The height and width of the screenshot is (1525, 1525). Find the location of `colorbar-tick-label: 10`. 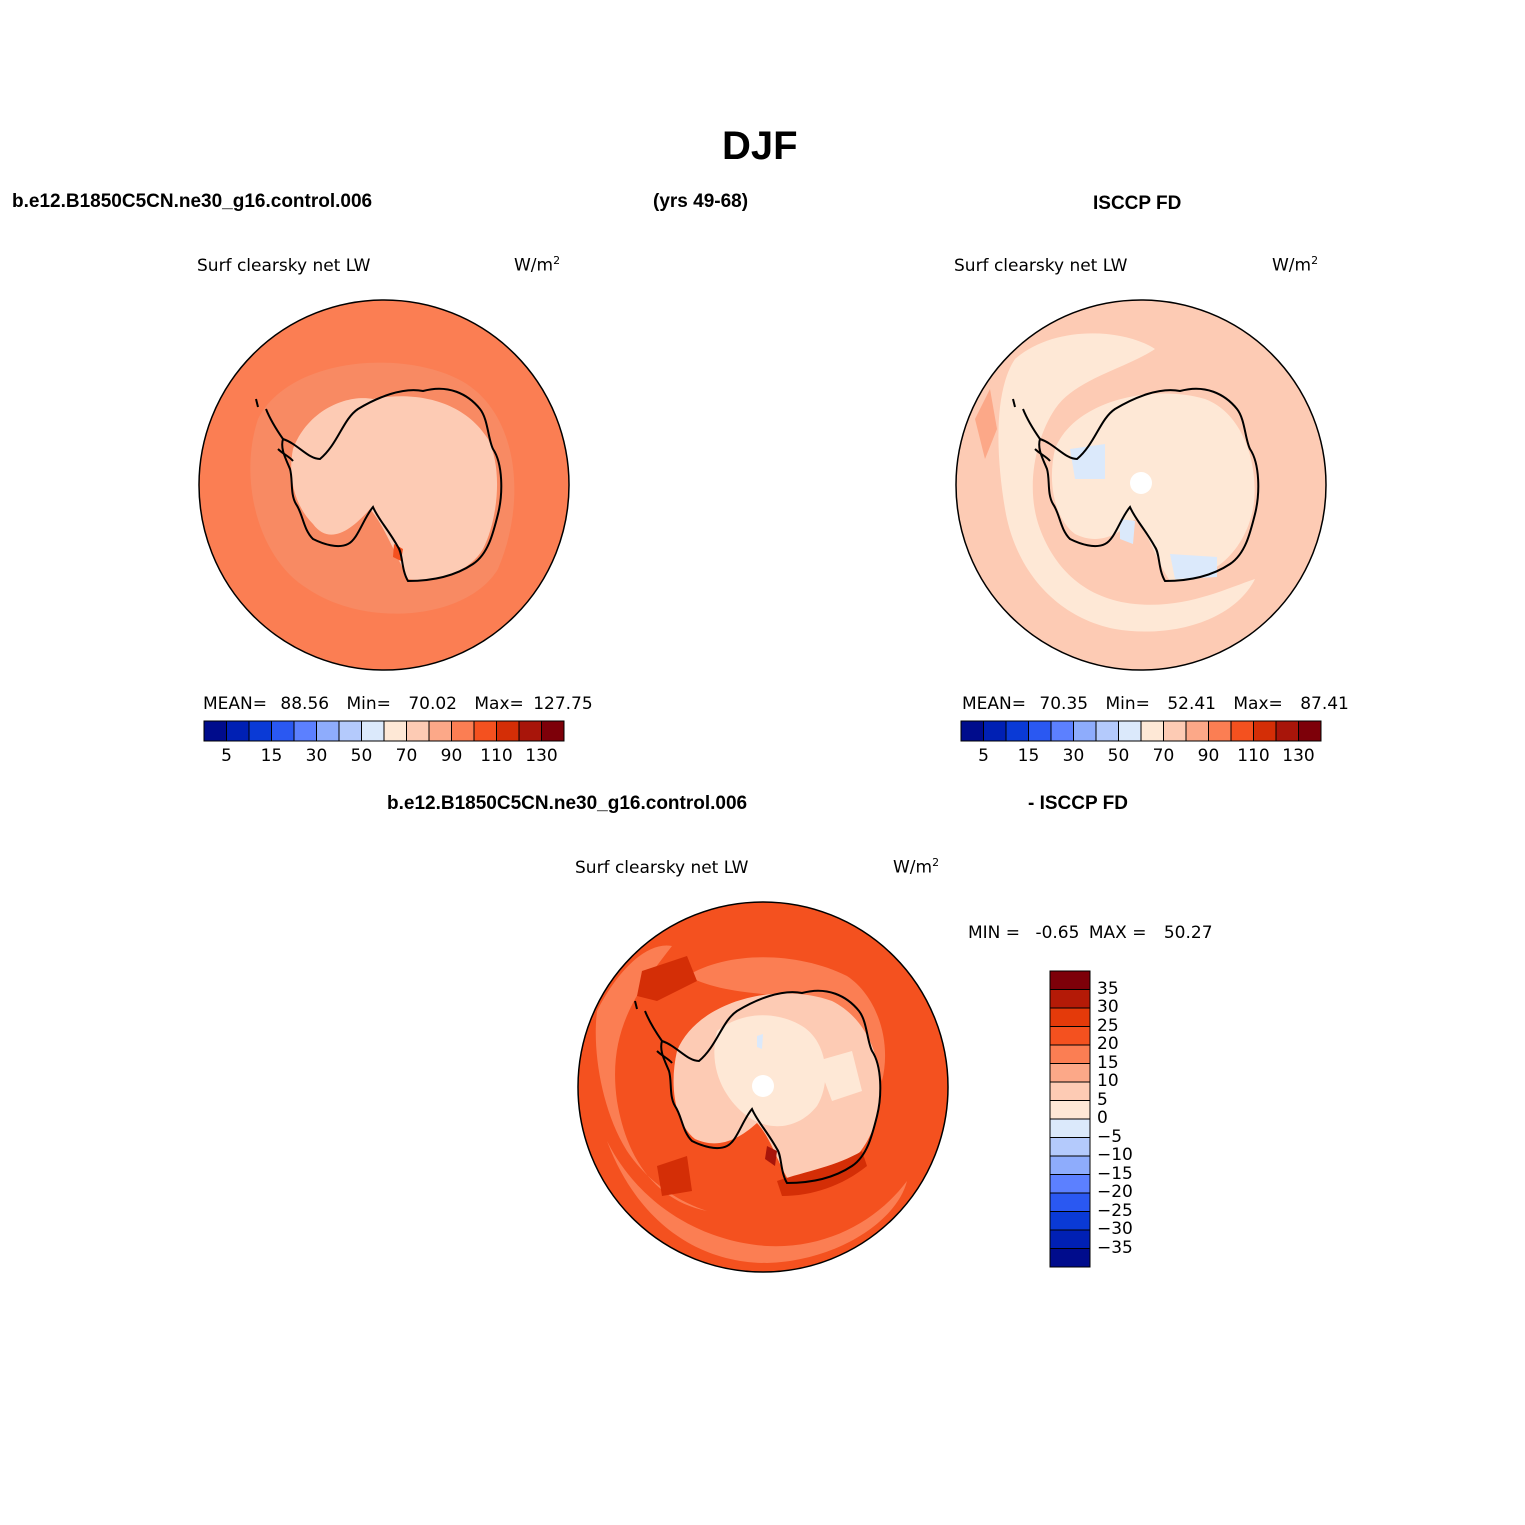

colorbar-tick-label: 10 is located at coordinates (1108, 1081).